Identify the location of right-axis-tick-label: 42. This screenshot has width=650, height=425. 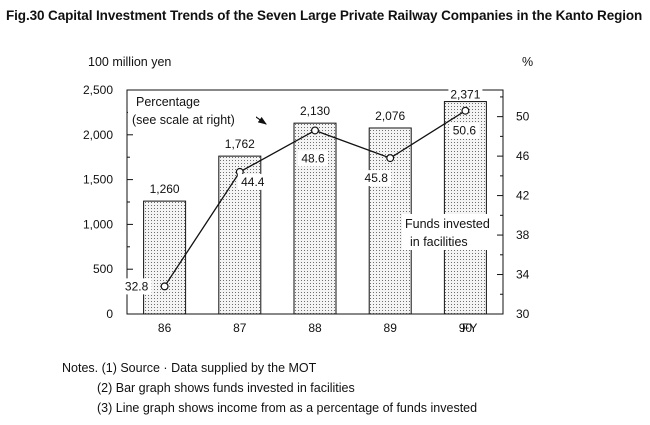
(523, 196).